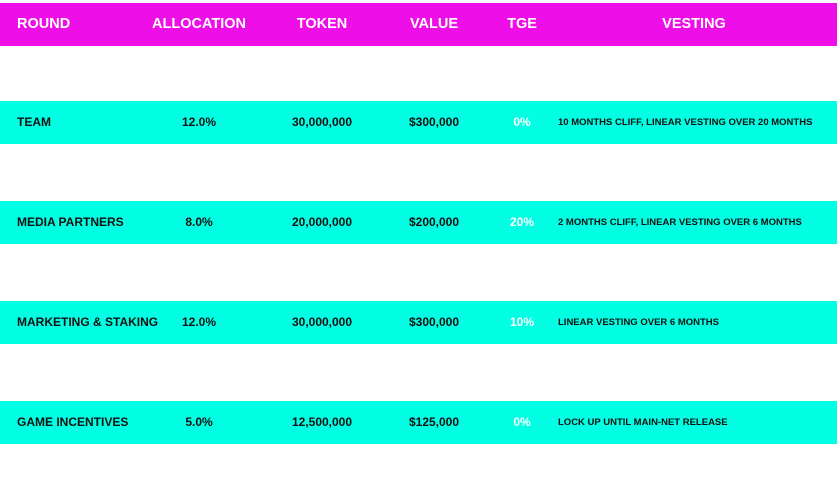 The width and height of the screenshot is (837, 500). I want to click on row-round: MARKETING & STAKING, so click(88, 322).